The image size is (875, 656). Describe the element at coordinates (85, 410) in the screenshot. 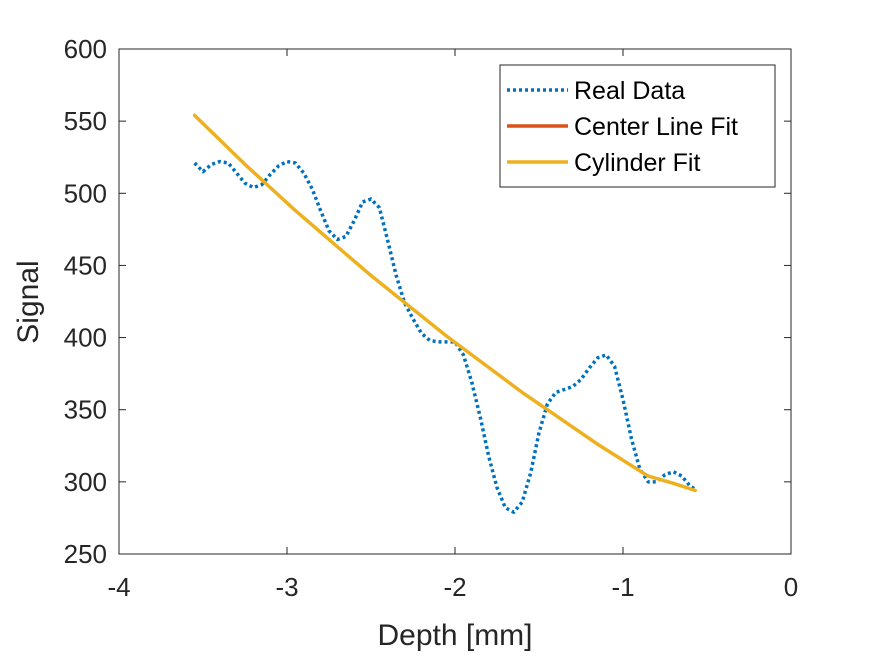

I see `y-tick-label: 350` at that location.